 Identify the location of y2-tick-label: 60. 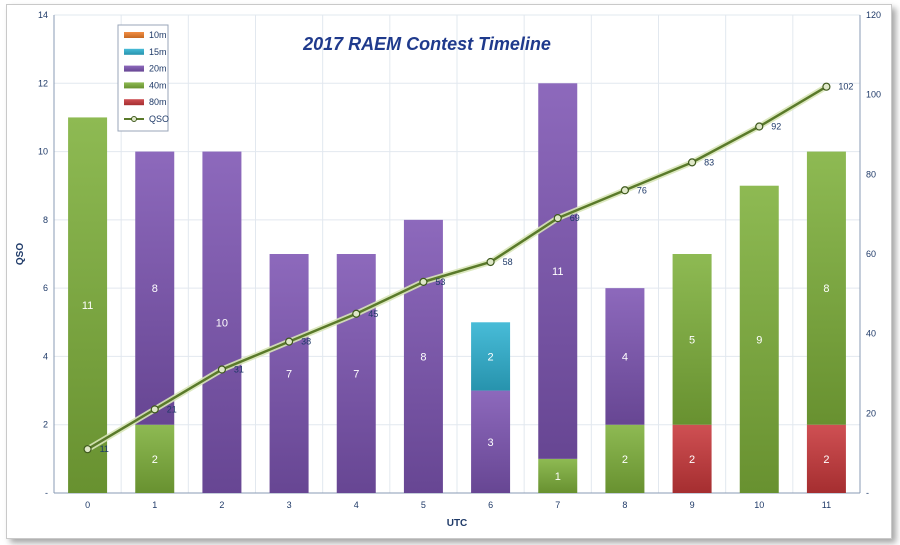
(871, 254).